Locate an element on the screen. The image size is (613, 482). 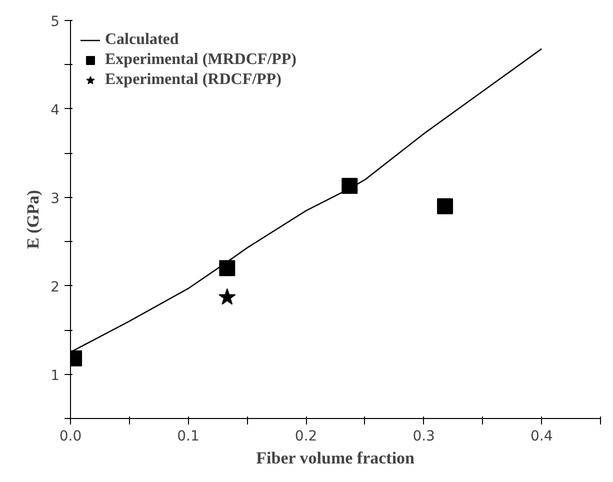
y-tick-label: 2 is located at coordinates (55, 287).